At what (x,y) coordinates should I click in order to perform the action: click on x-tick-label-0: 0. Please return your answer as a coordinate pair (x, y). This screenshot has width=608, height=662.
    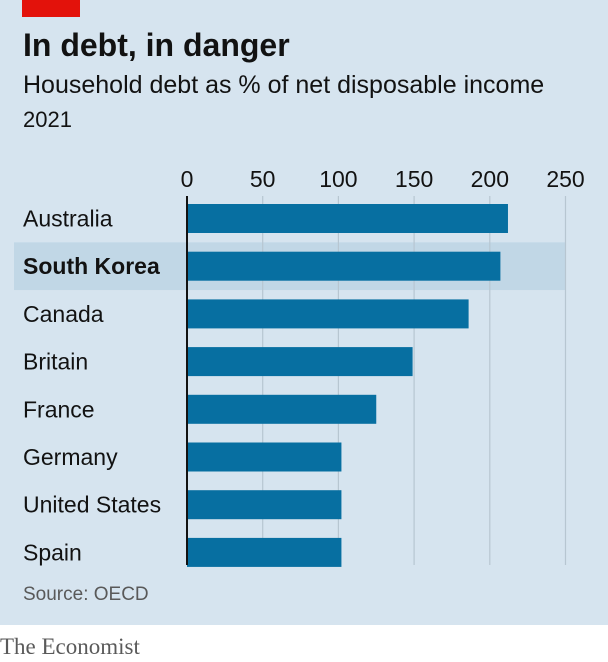
    Looking at the image, I should click on (187, 179).